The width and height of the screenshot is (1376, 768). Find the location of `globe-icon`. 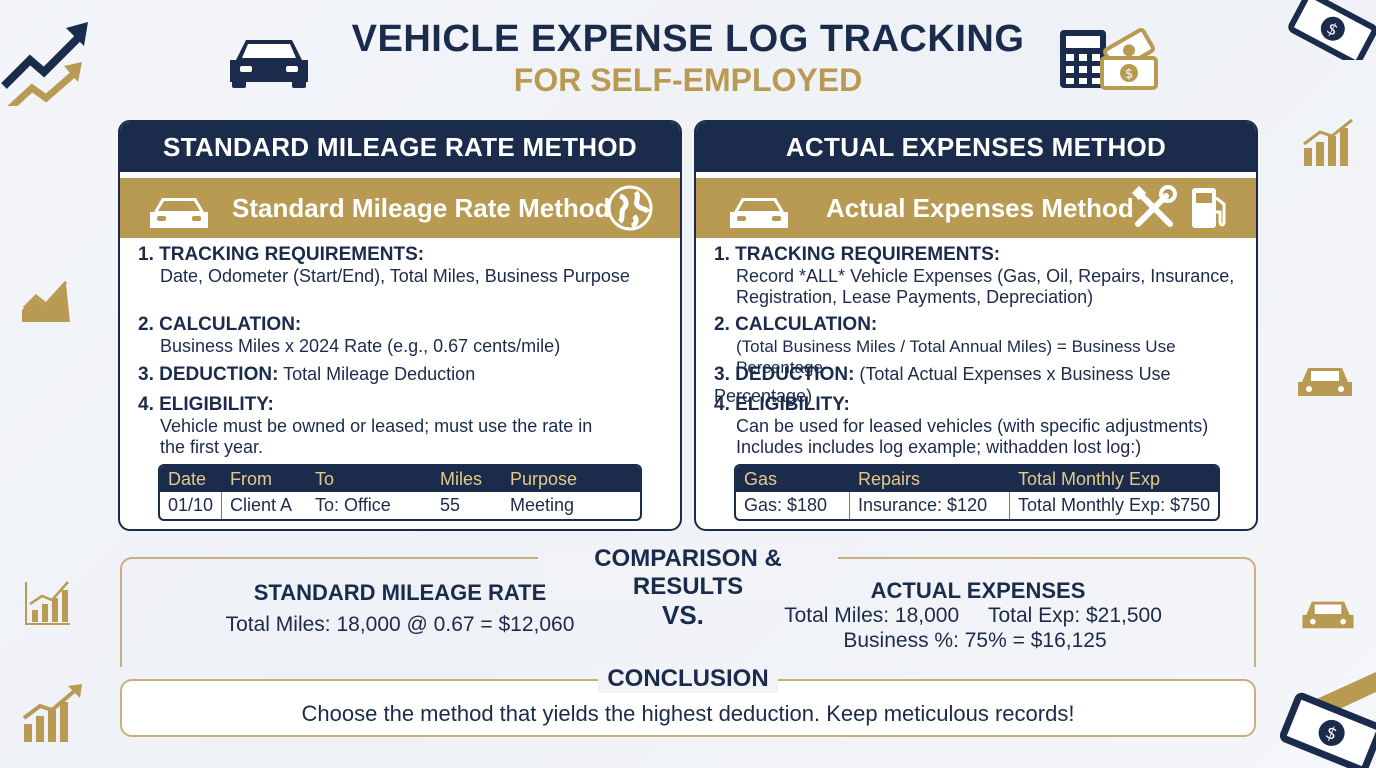

globe-icon is located at coordinates (630, 208).